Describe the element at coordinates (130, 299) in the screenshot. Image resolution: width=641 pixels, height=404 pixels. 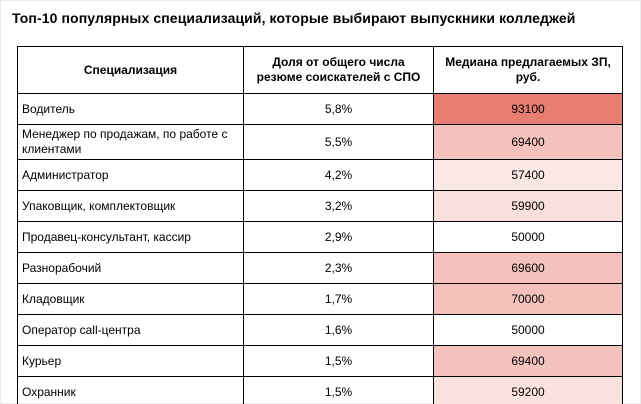
I see `specialization-cell: Кладовщик` at that location.